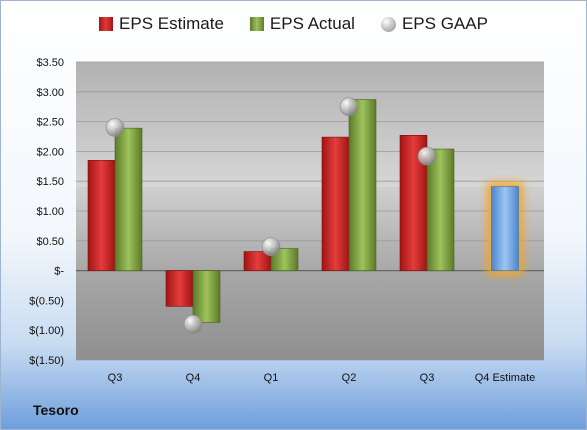 The height and width of the screenshot is (430, 587). What do you see at coordinates (505, 378) in the screenshot?
I see `x-tick-label: Q4 Estimate` at bounding box center [505, 378].